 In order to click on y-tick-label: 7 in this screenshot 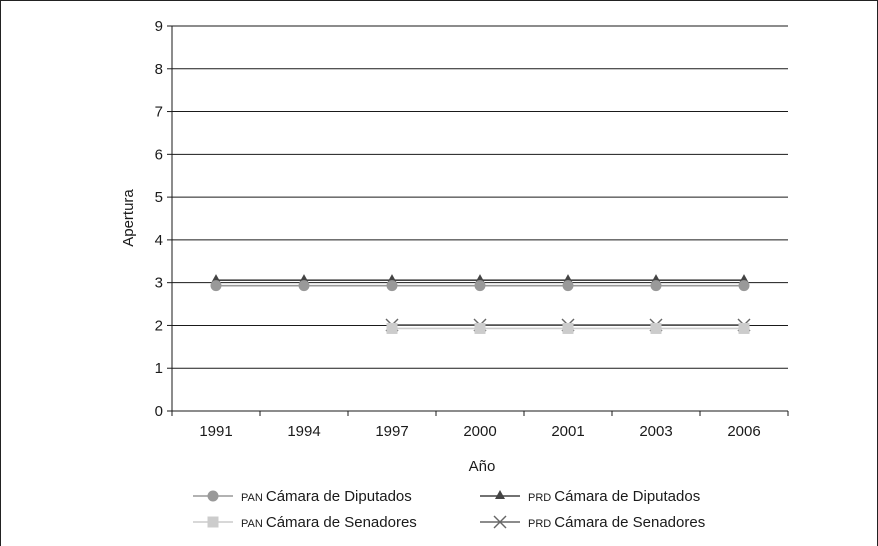, I will do `click(159, 112)`.